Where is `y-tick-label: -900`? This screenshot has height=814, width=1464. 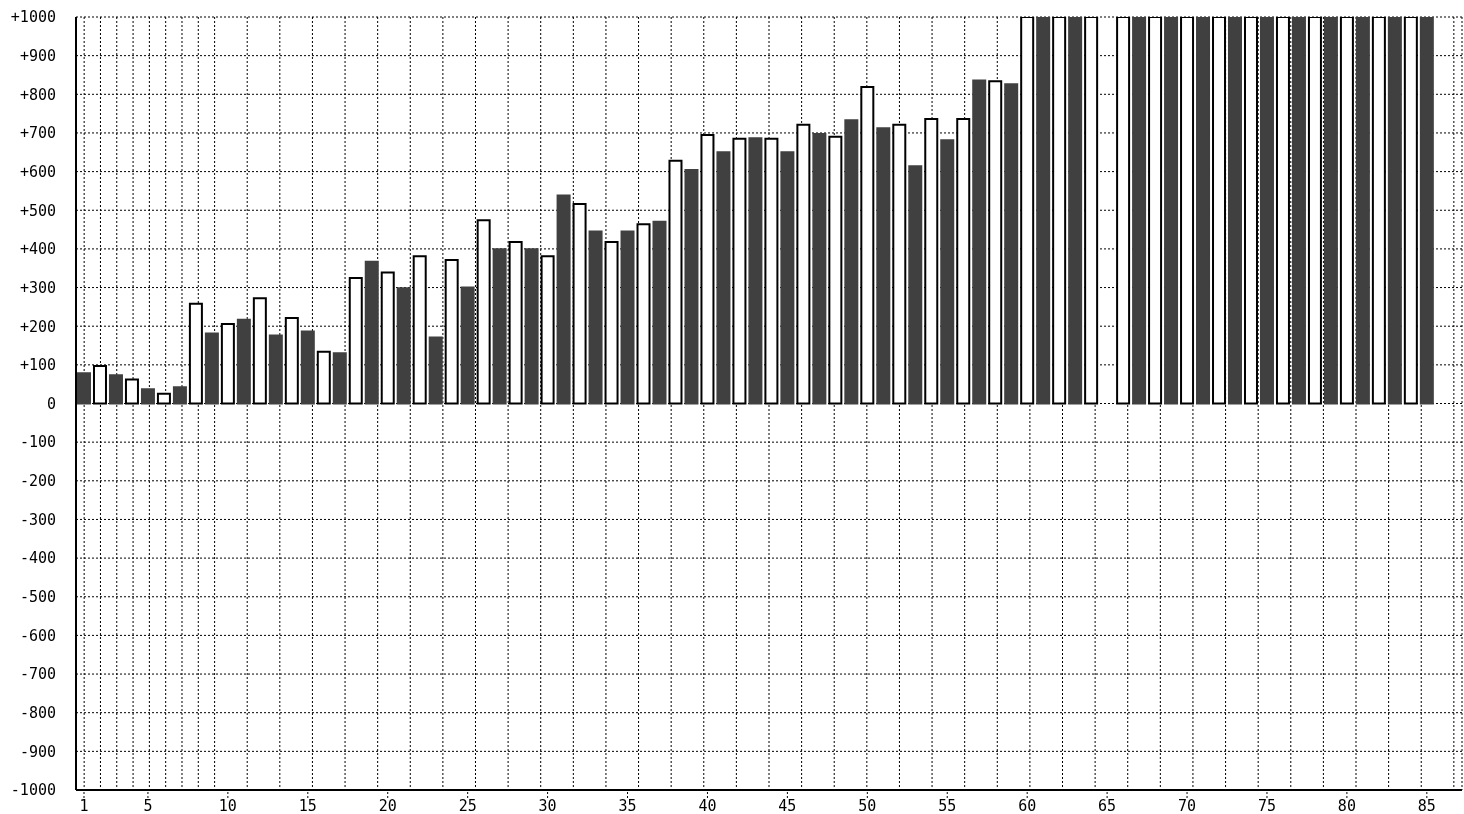 y-tick-label: -900 is located at coordinates (37, 751).